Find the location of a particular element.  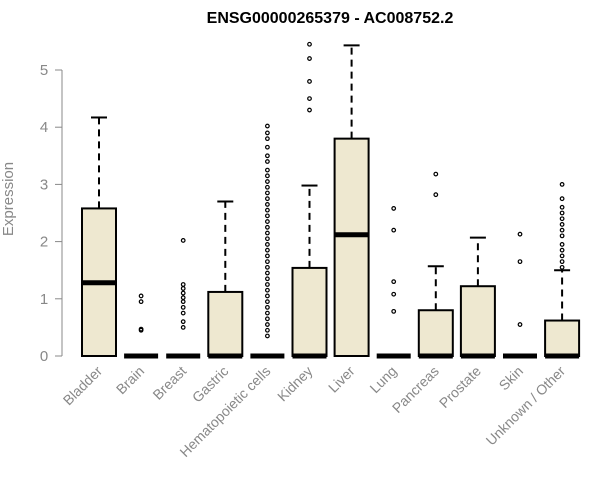

y-axis: 0 1 2 3 4 5 is located at coordinates (51, 213).